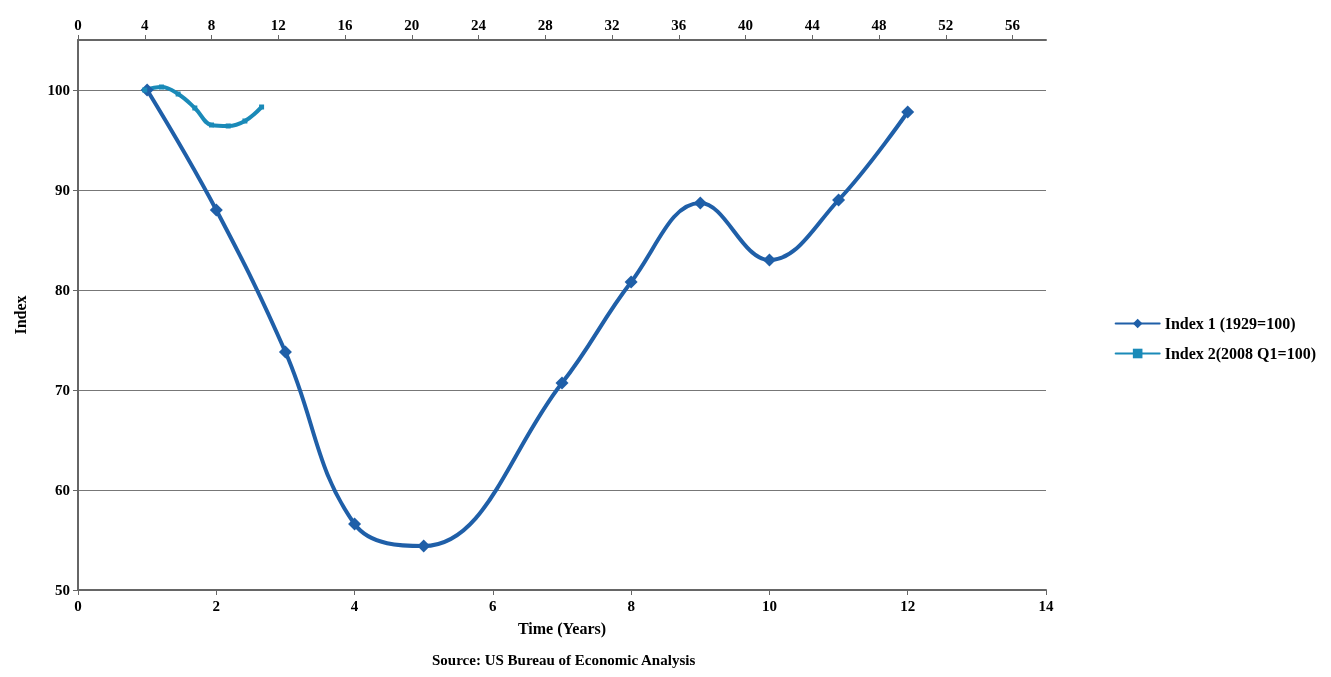 The height and width of the screenshot is (677, 1331). What do you see at coordinates (879, 24) in the screenshot?
I see `x2-tick-label: 48` at bounding box center [879, 24].